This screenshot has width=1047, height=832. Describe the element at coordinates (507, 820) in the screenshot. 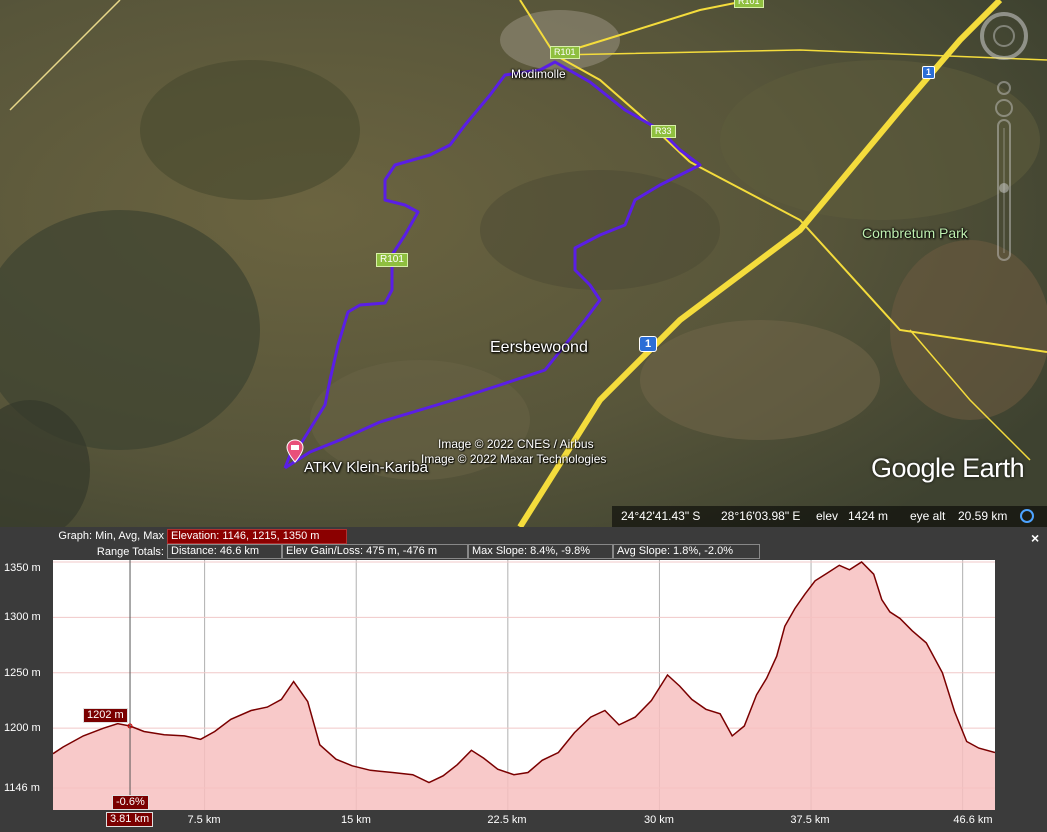

I see `x-tick-label: 22.5 km` at that location.